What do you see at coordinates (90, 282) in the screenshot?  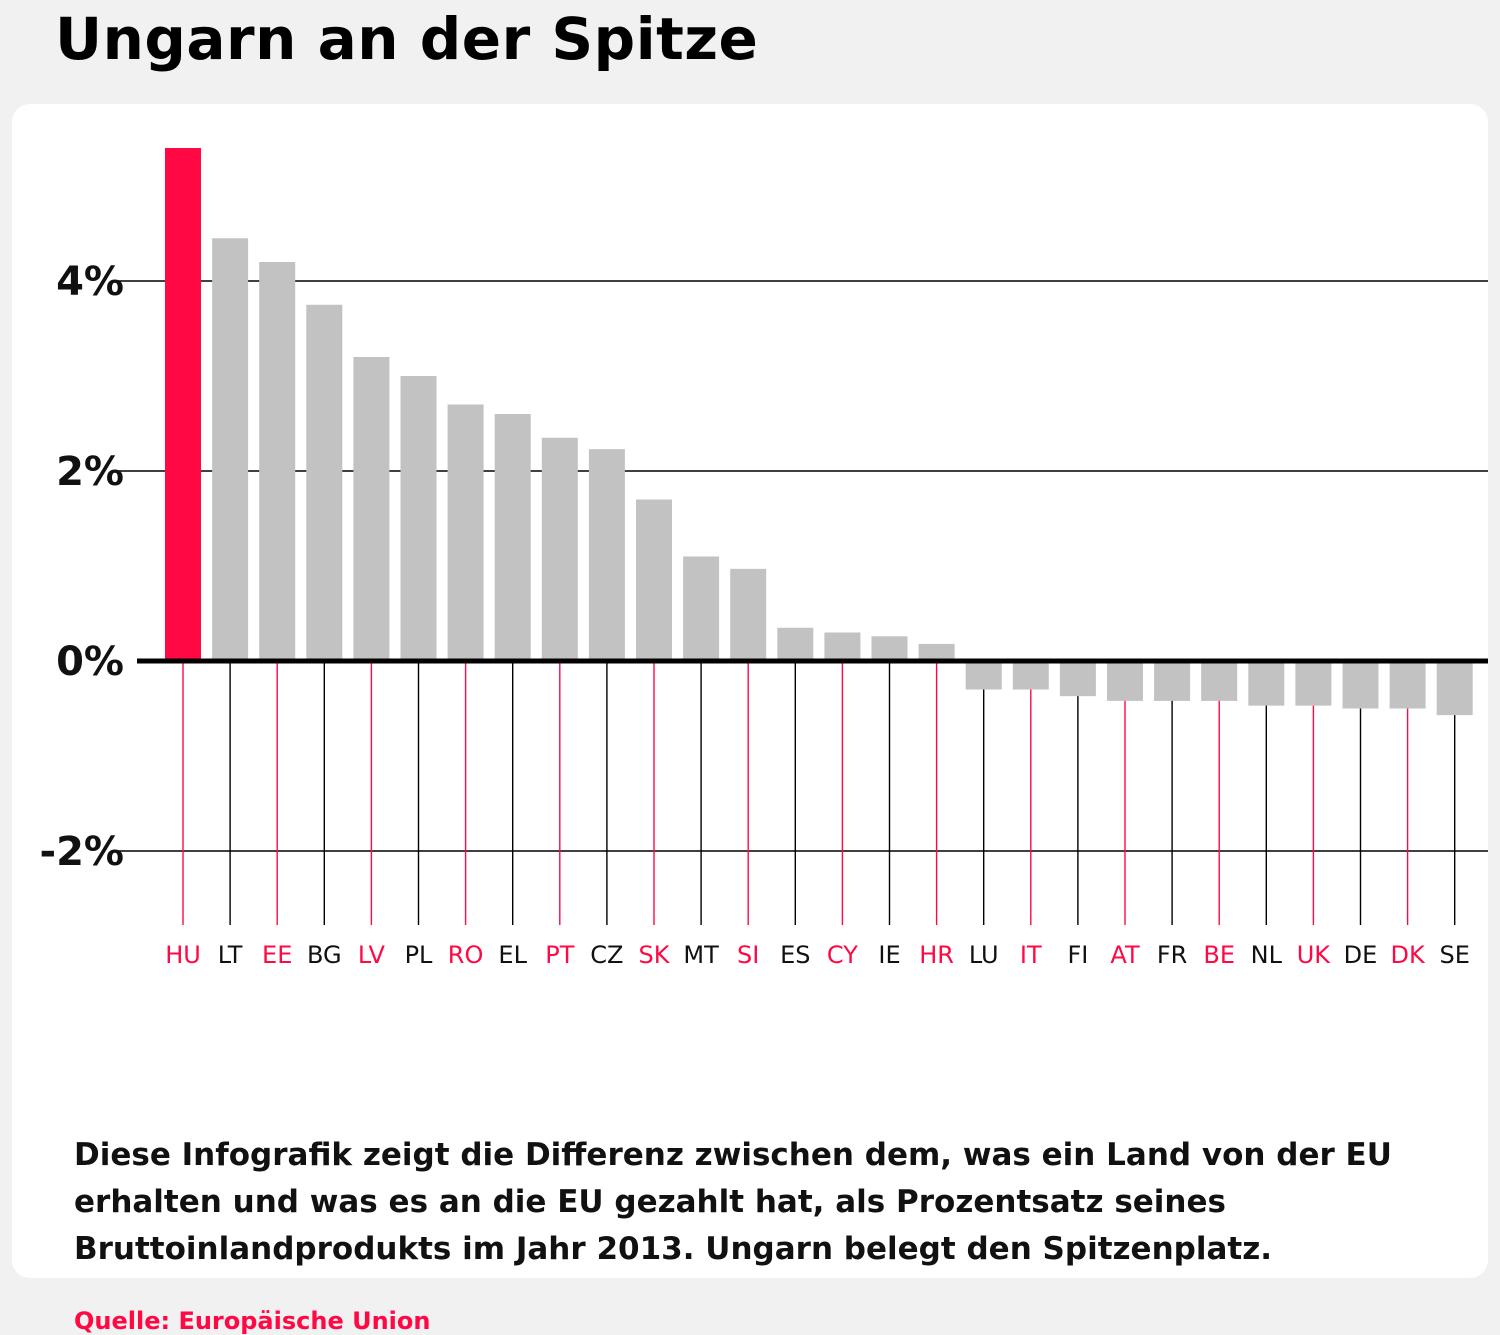 I see `y-tick-label: 4%` at bounding box center [90, 282].